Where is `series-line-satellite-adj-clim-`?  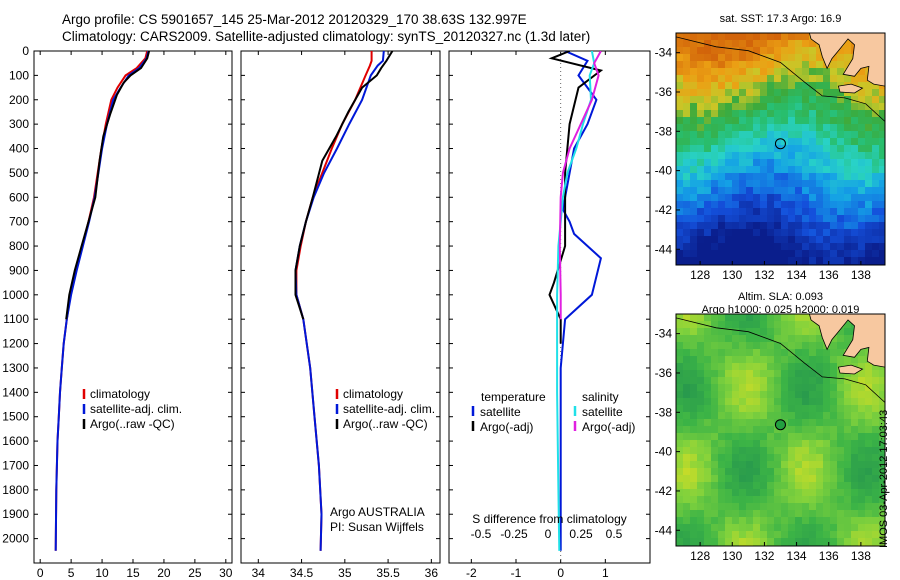
series-line-satellite-adj-clim- is located at coordinates (339, 301).